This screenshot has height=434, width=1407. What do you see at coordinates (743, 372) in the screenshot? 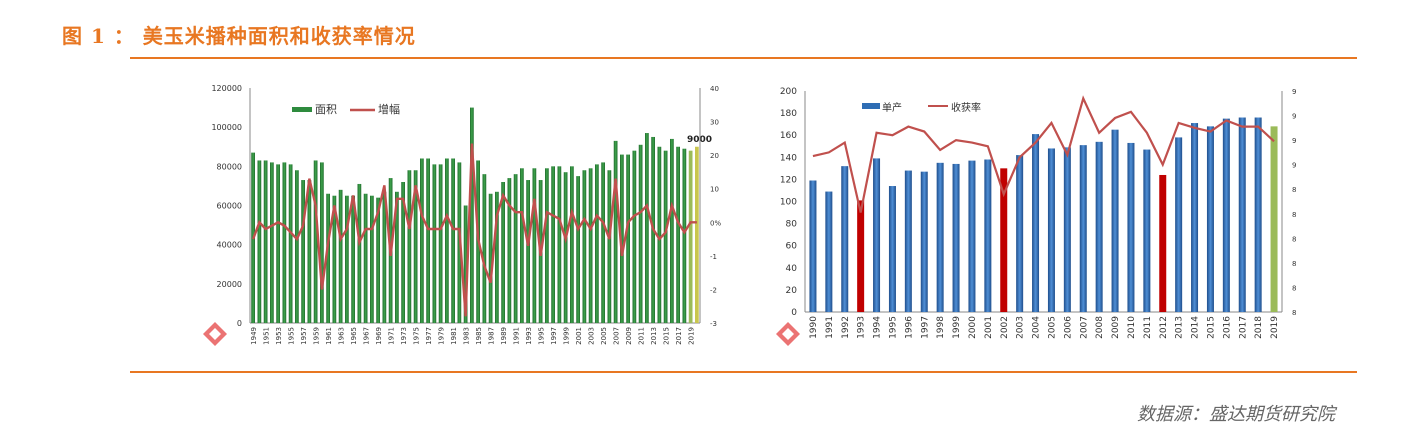
I see `bottom-divider` at bounding box center [743, 372].